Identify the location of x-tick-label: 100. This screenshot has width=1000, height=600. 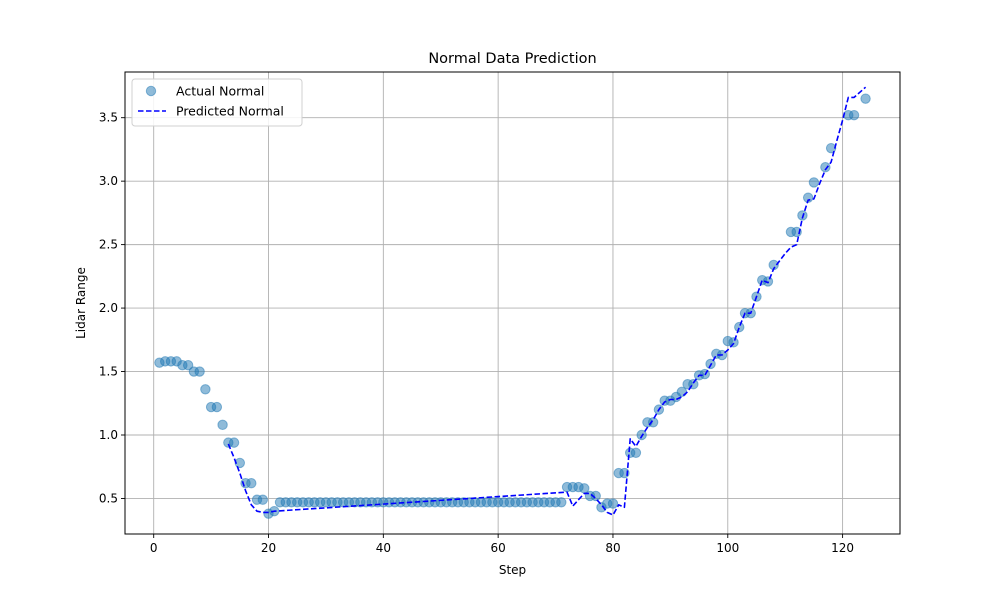
(727, 548).